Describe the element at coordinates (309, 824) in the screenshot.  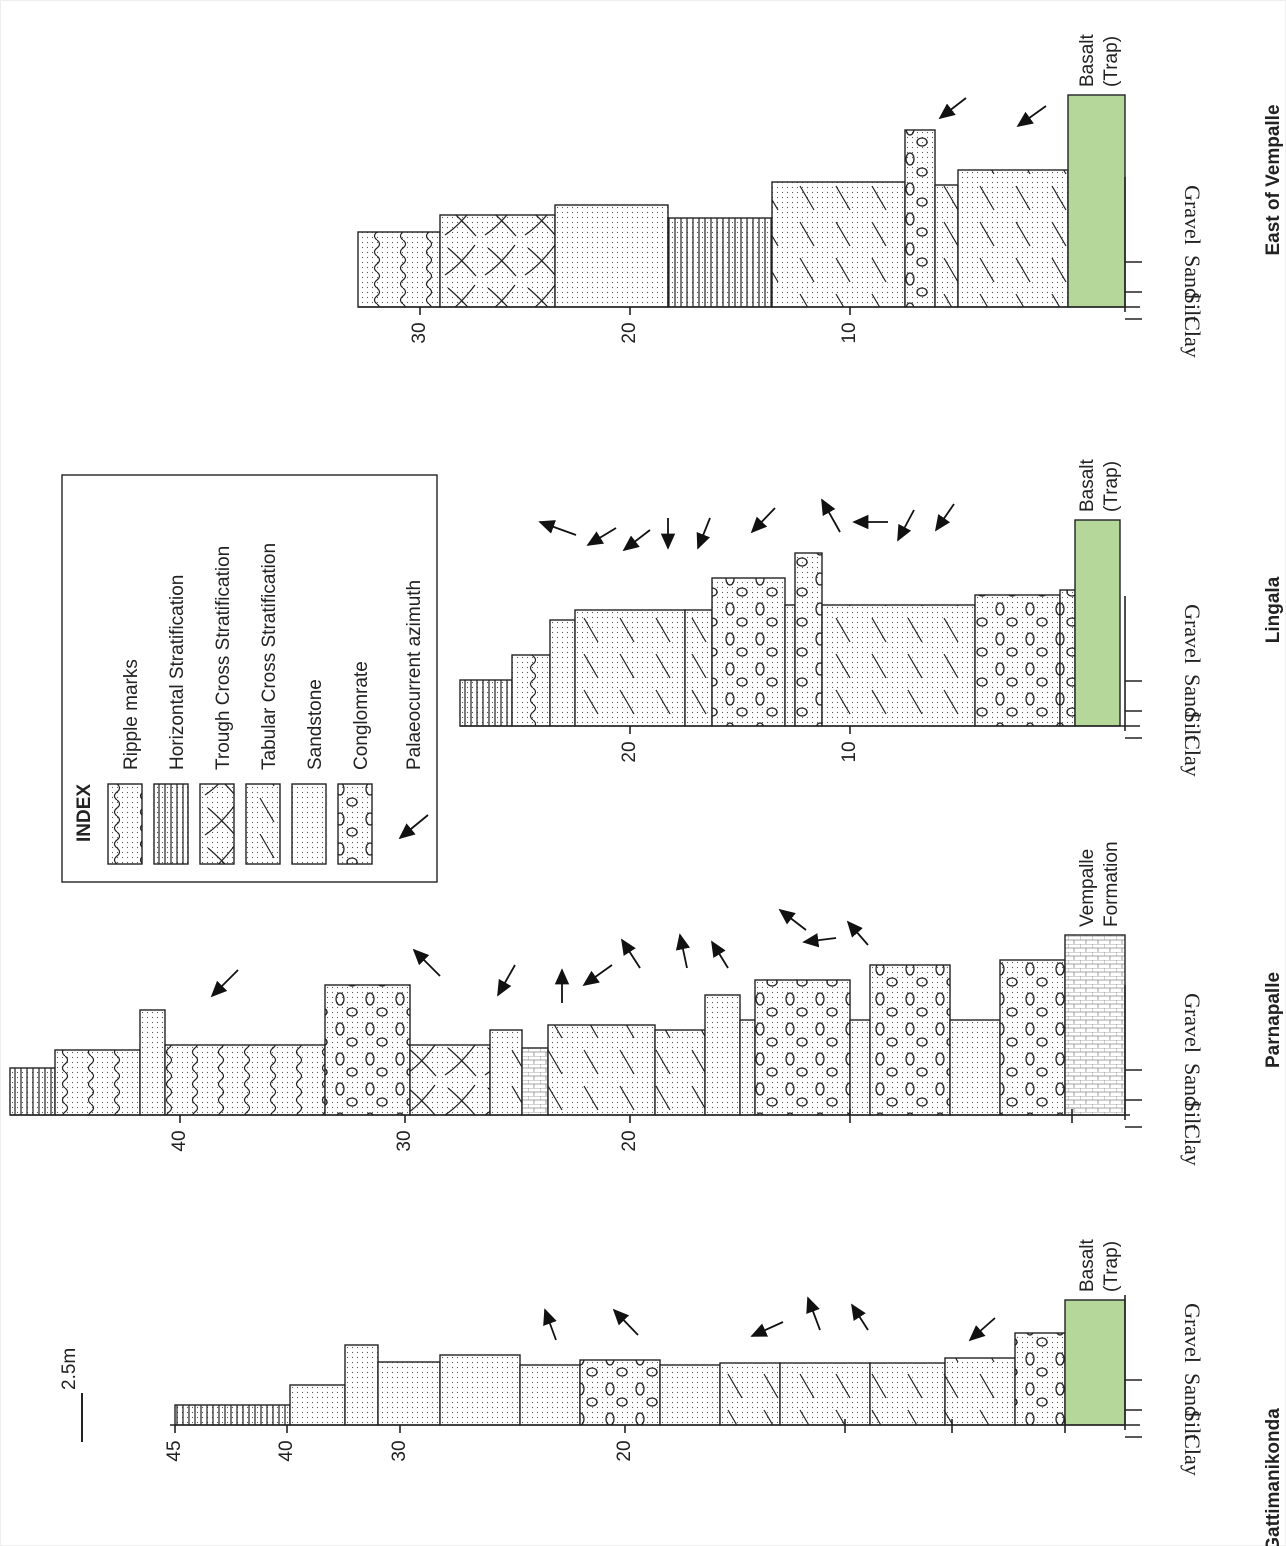
I see `legend-swatch` at that location.